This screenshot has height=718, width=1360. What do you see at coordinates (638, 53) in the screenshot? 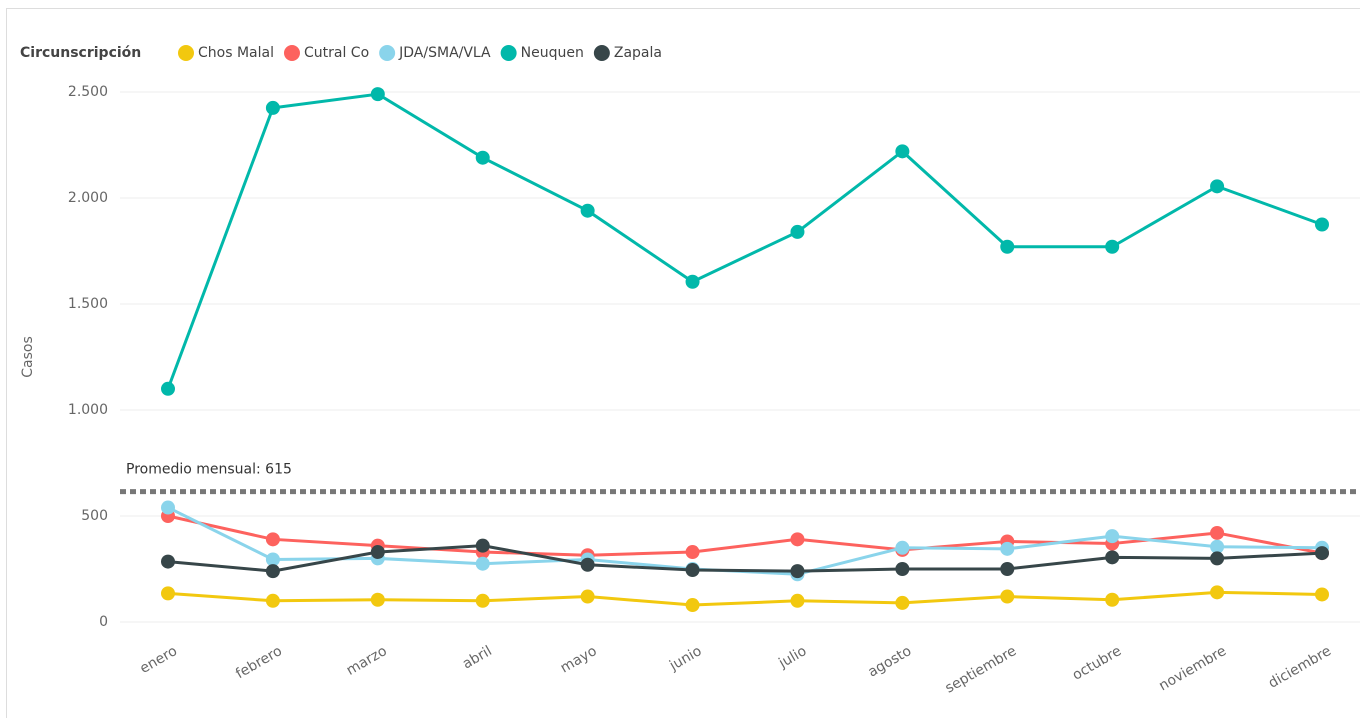
I see `legend-label: Zapala` at bounding box center [638, 53].